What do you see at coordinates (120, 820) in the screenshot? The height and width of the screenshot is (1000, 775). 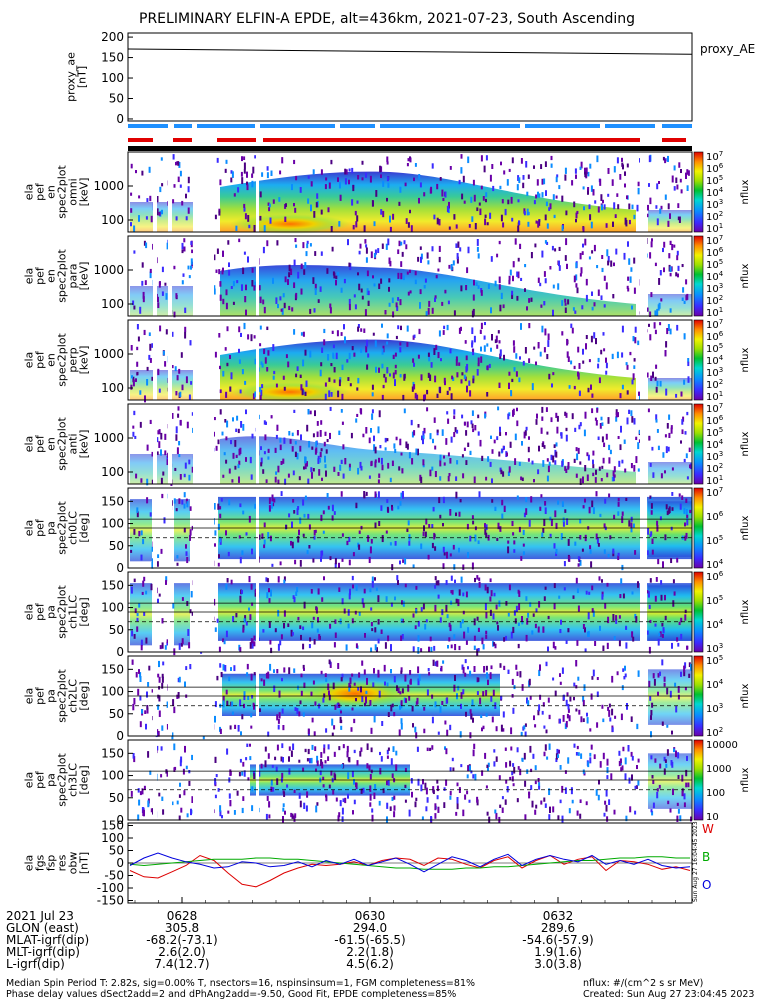 I see `ytick-label: 0` at bounding box center [120, 820].